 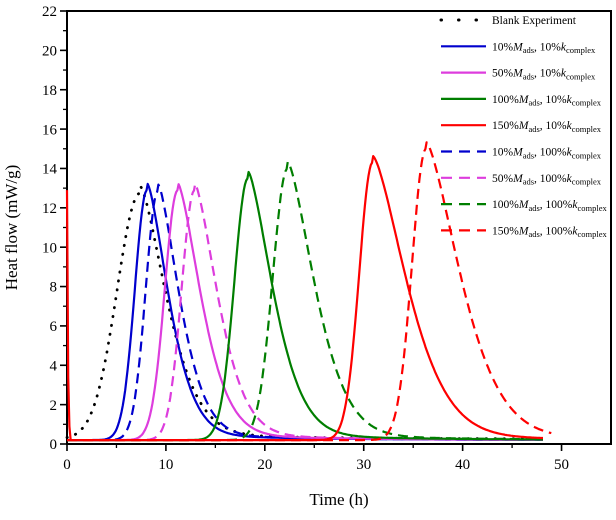 I want to click on legend-label: 50%Mads, 10%kcomplex, so click(x=544, y=75).